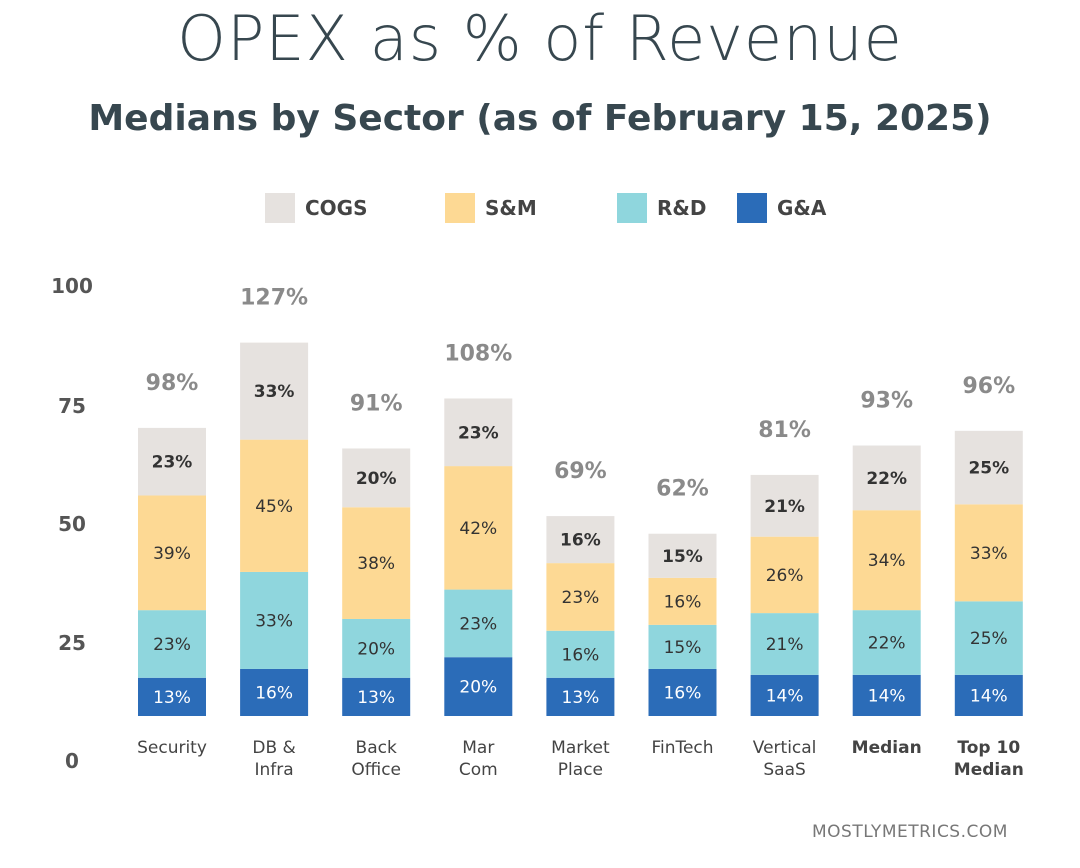 The width and height of the screenshot is (1080, 868). I want to click on y-tick-label: 100, so click(72, 286).